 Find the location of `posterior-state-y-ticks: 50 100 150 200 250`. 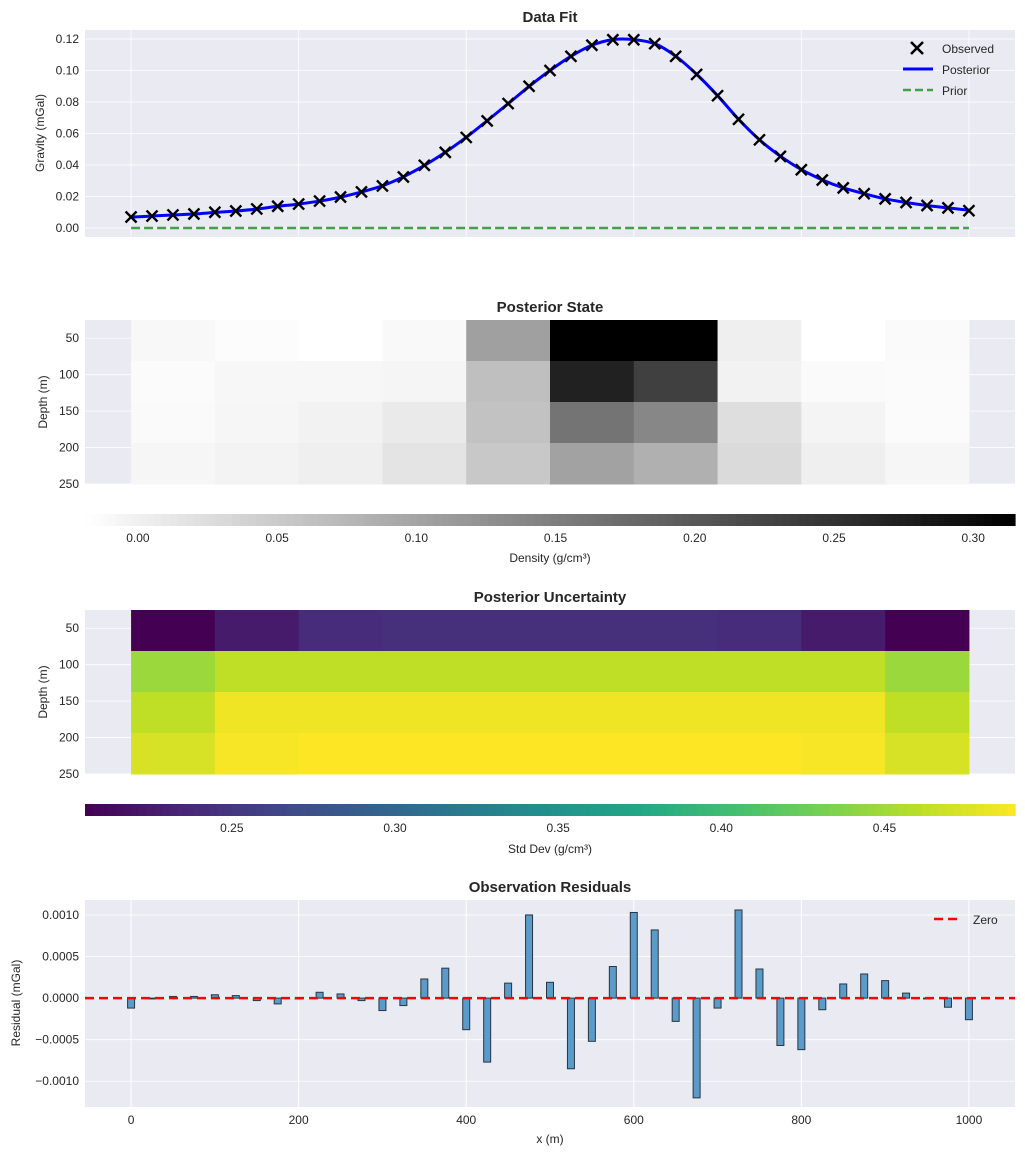

posterior-state-y-ticks: 50 100 150 200 250 is located at coordinates (69, 411).